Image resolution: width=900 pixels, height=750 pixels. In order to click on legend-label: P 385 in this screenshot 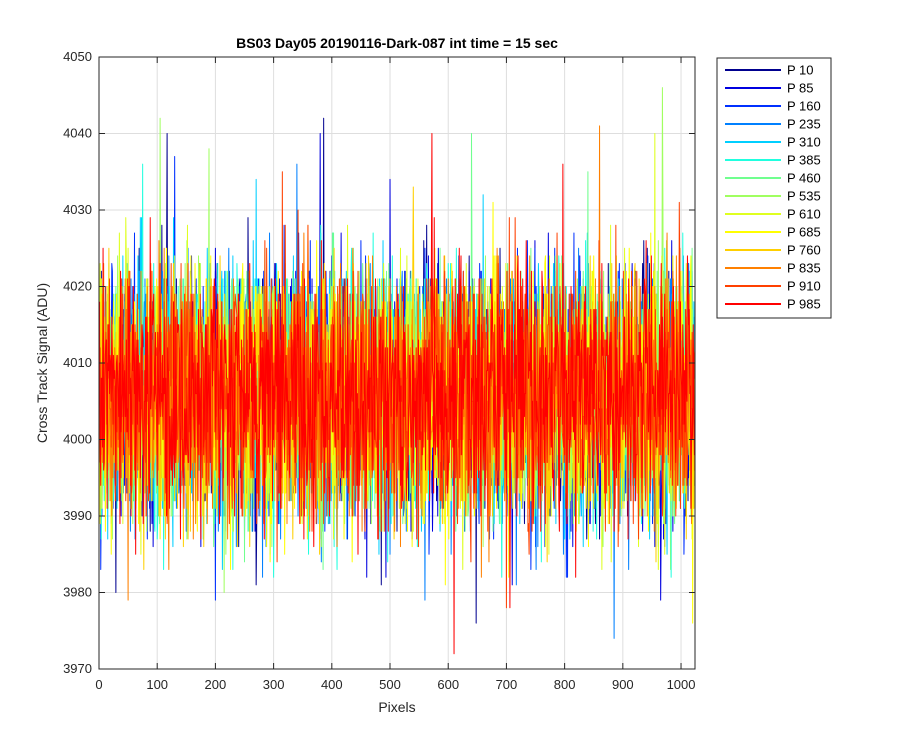, I will do `click(804, 160)`.